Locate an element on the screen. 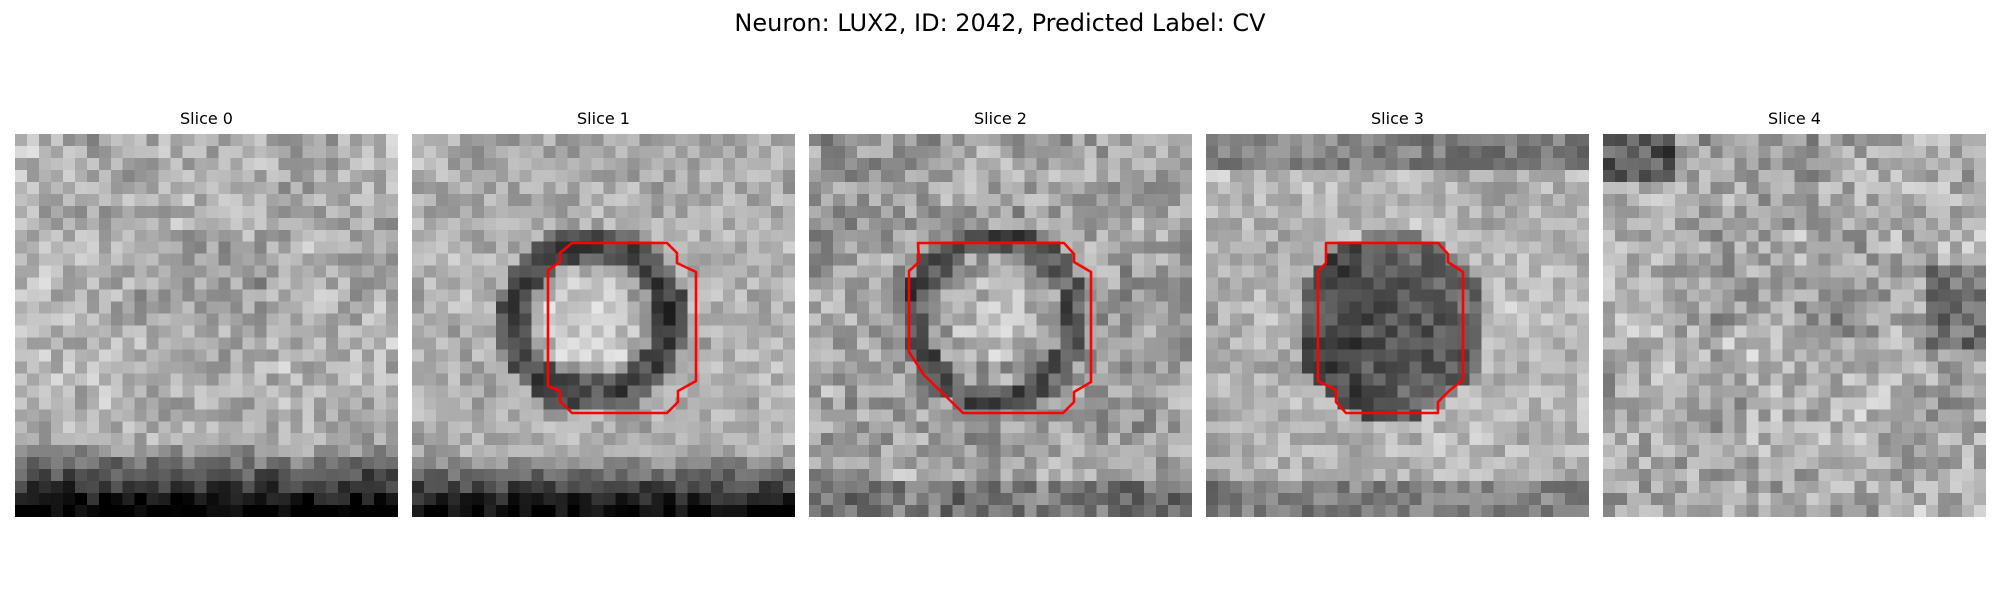  slice-title: Slice 3 is located at coordinates (1397, 118).